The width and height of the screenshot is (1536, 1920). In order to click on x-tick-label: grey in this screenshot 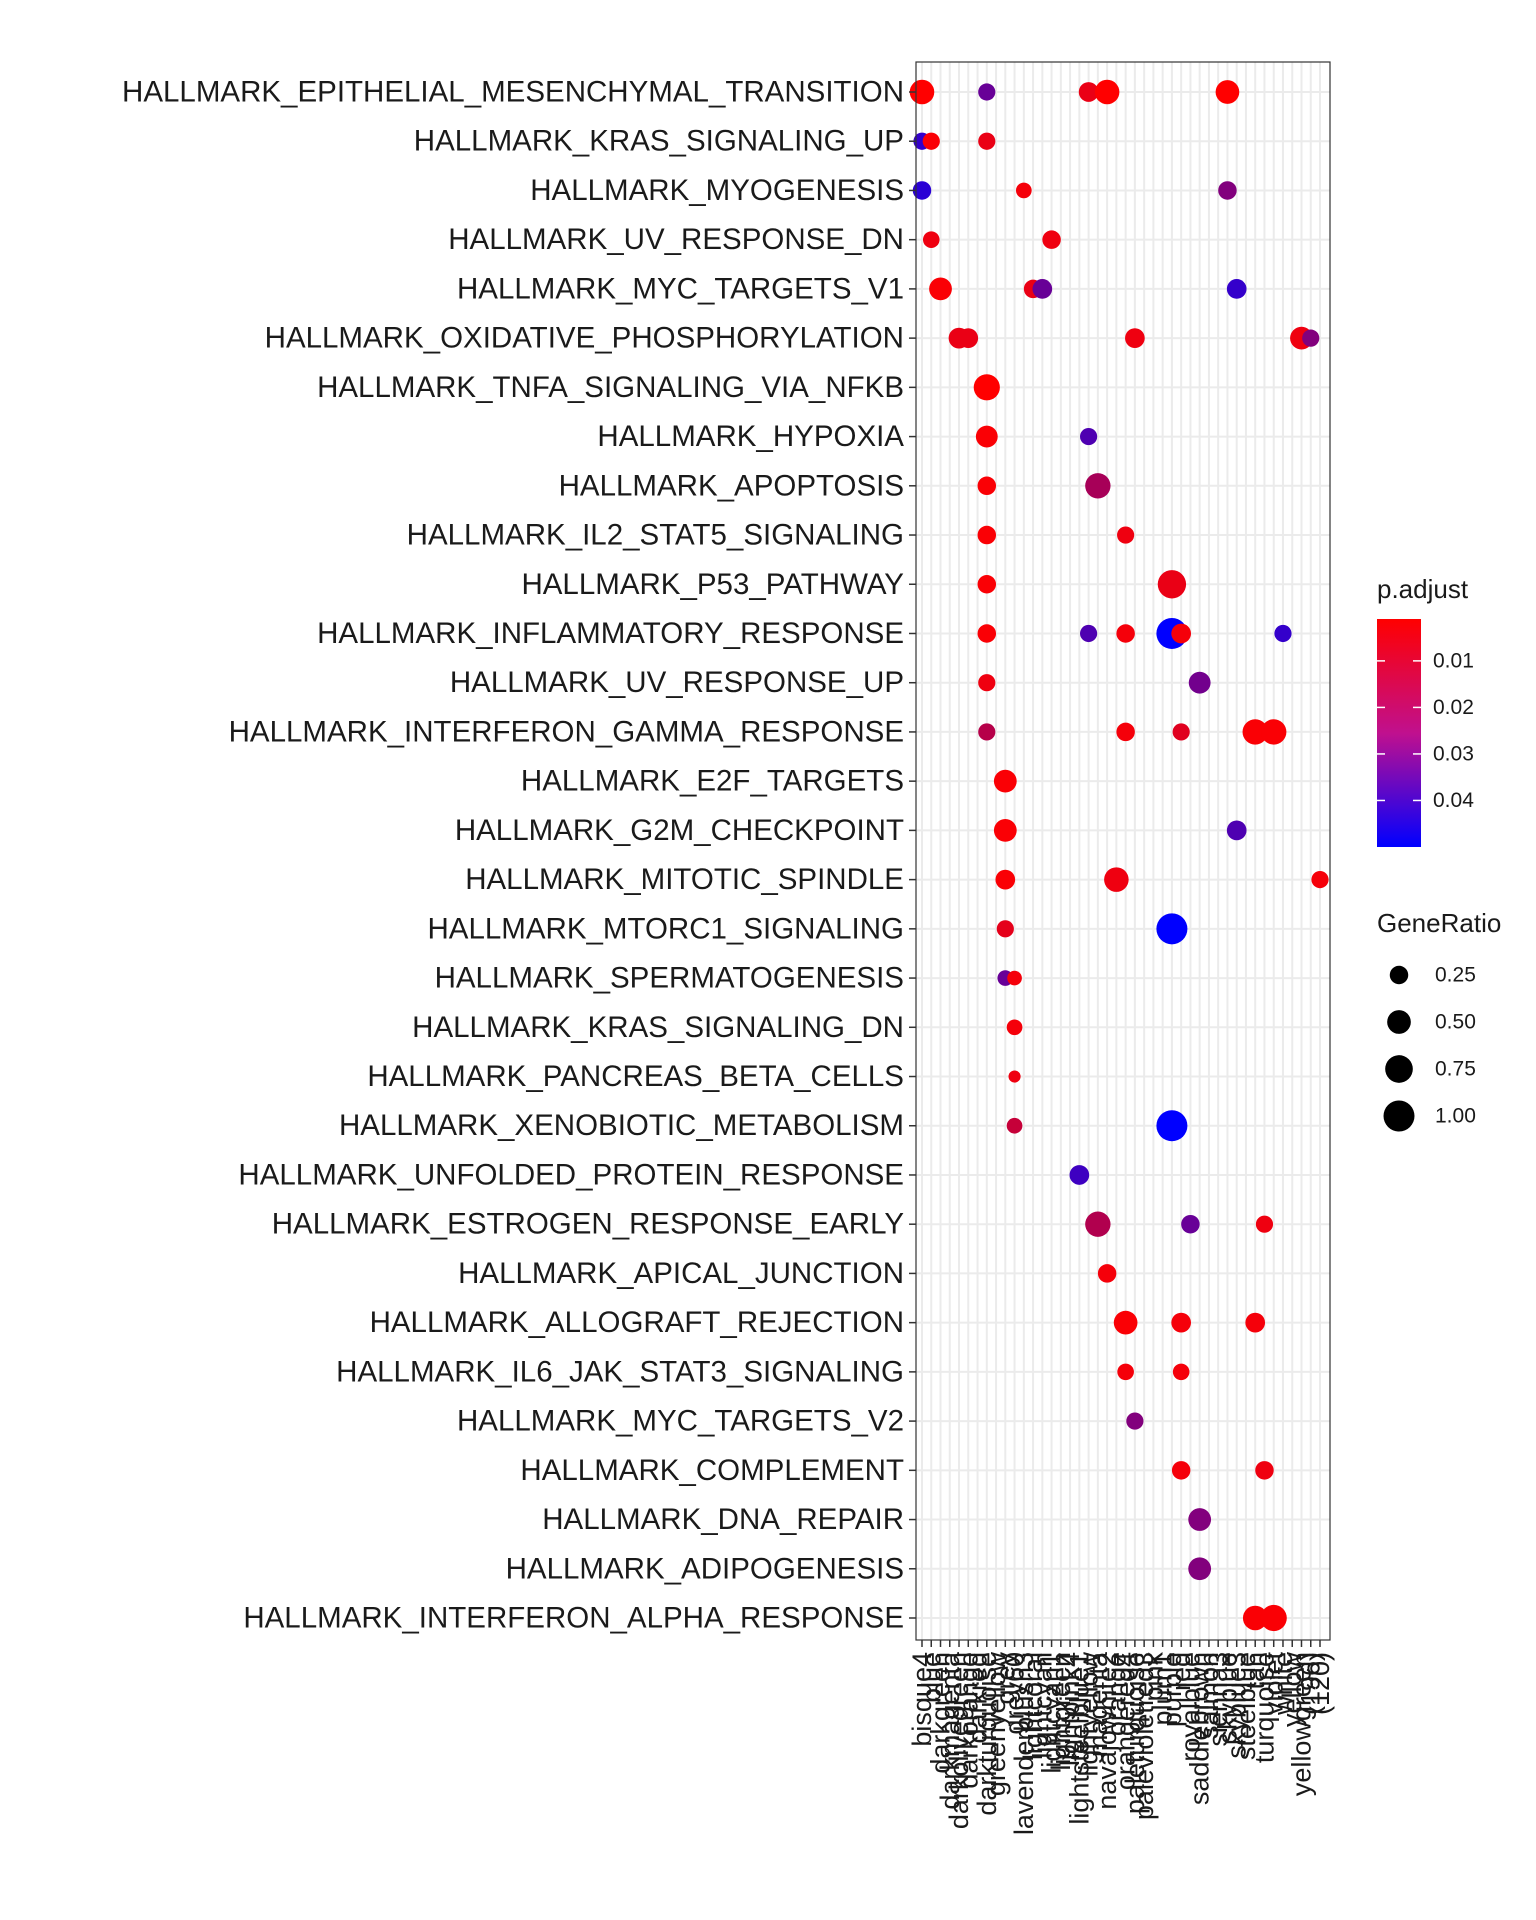, I will do `click(1005, 1678)`.